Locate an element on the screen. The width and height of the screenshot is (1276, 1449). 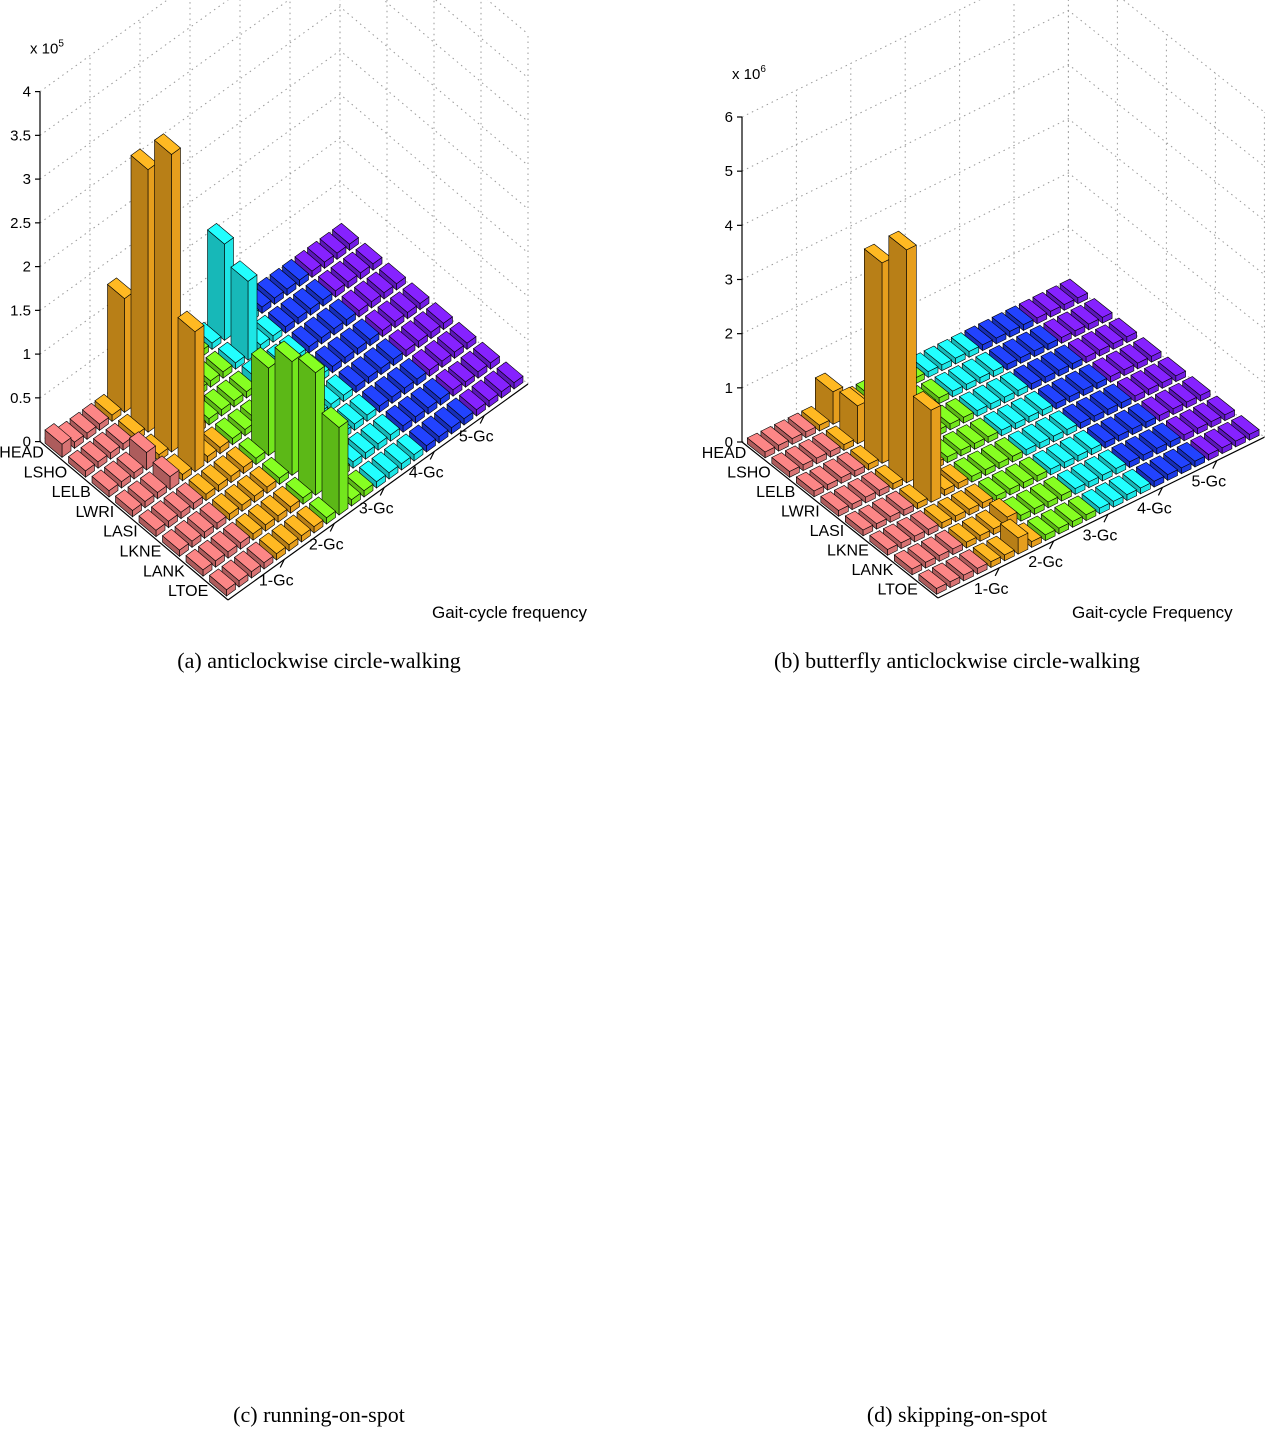
caption-d: (d) skipping-on-spot is located at coordinates (957, 1414).